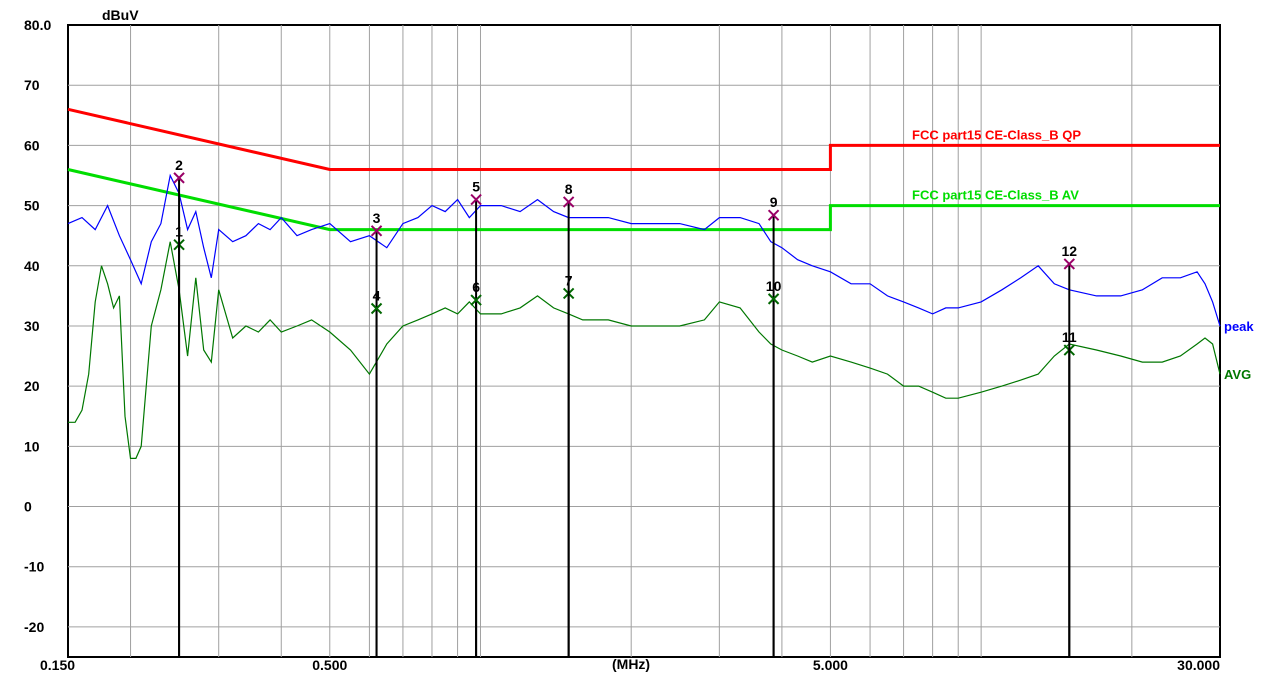 The image size is (1268, 675). Describe the element at coordinates (476, 187) in the screenshot. I see `marker-label: 5` at that location.